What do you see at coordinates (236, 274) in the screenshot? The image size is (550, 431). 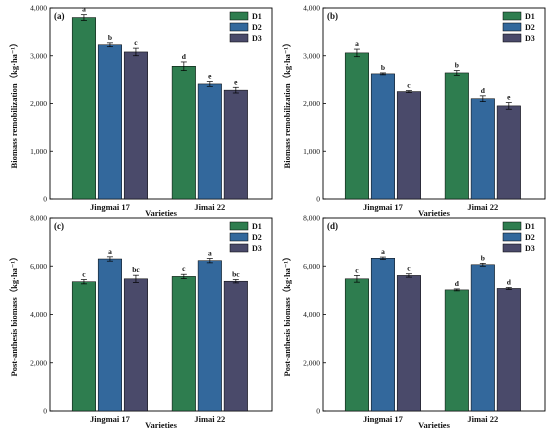 I see `significance-label: bc` at bounding box center [236, 274].